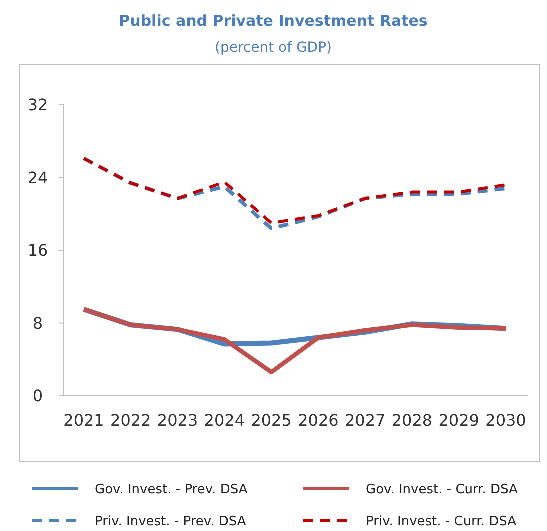 The height and width of the screenshot is (531, 547). What do you see at coordinates (273, 48) in the screenshot?
I see `chart-subtitle: (percent of GDP)` at bounding box center [273, 48].